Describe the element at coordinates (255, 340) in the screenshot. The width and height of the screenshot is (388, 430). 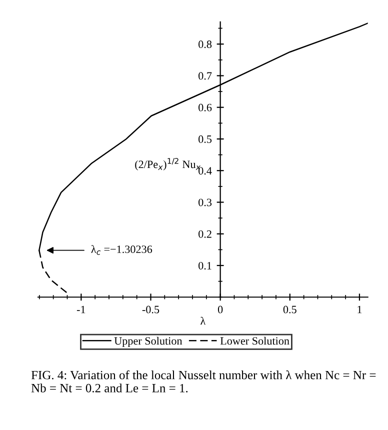
I see `legend-label: Lower Solution` at that location.